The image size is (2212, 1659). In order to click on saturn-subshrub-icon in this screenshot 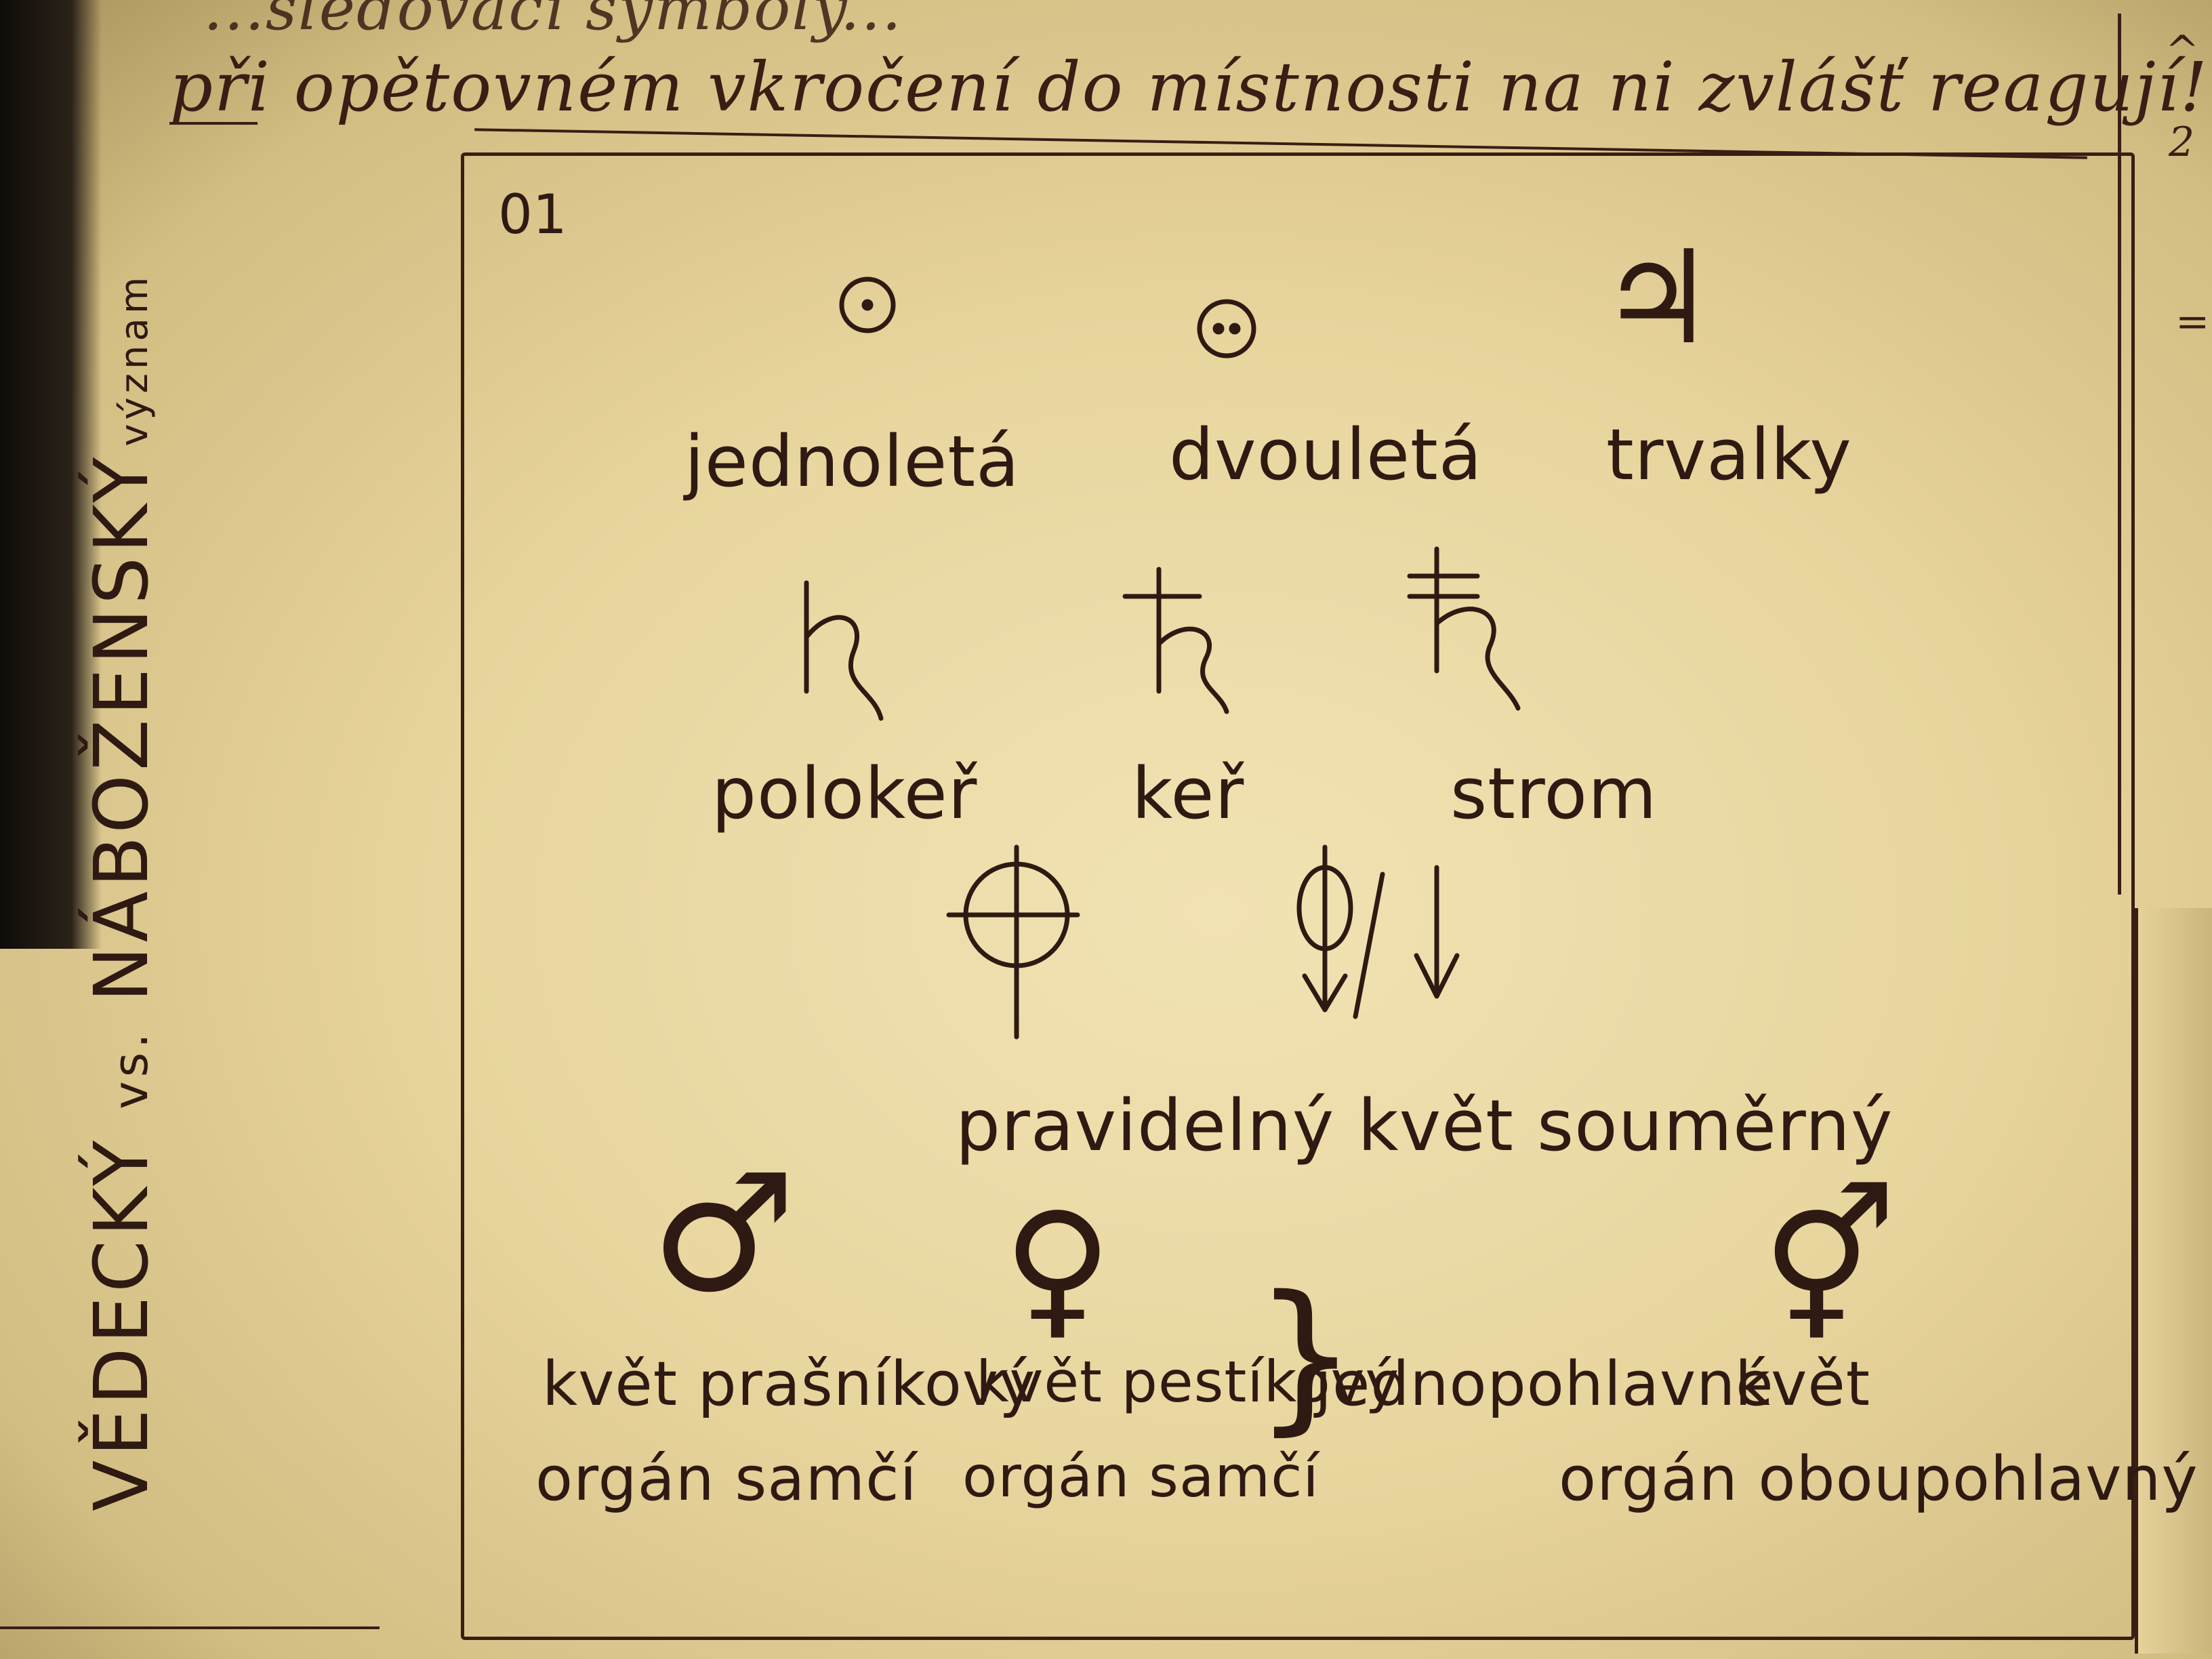, I will do `click(844, 650)`.